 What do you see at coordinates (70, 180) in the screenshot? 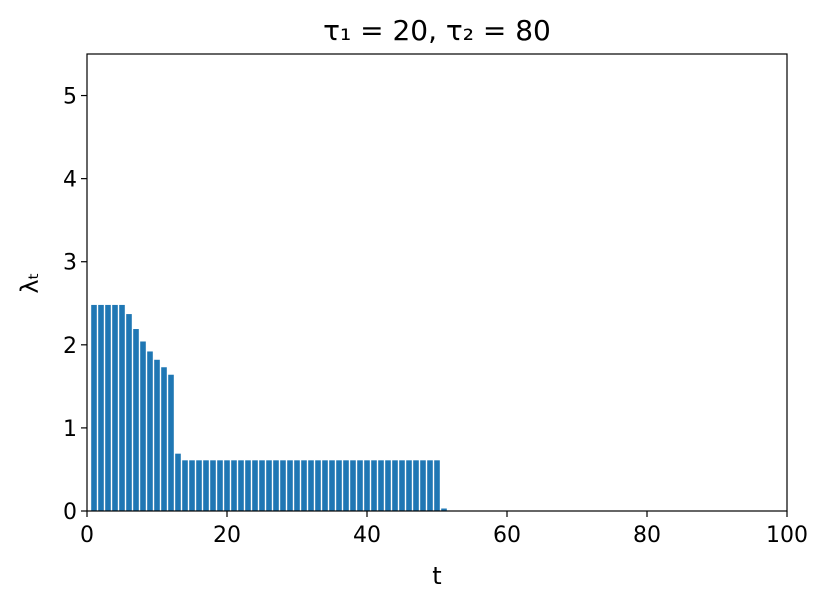
I see `y-tick-label: 4` at bounding box center [70, 180].